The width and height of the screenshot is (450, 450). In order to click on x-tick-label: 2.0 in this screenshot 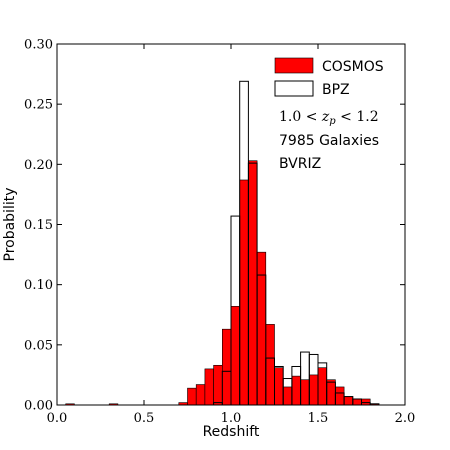, I will do `click(405, 418)`.